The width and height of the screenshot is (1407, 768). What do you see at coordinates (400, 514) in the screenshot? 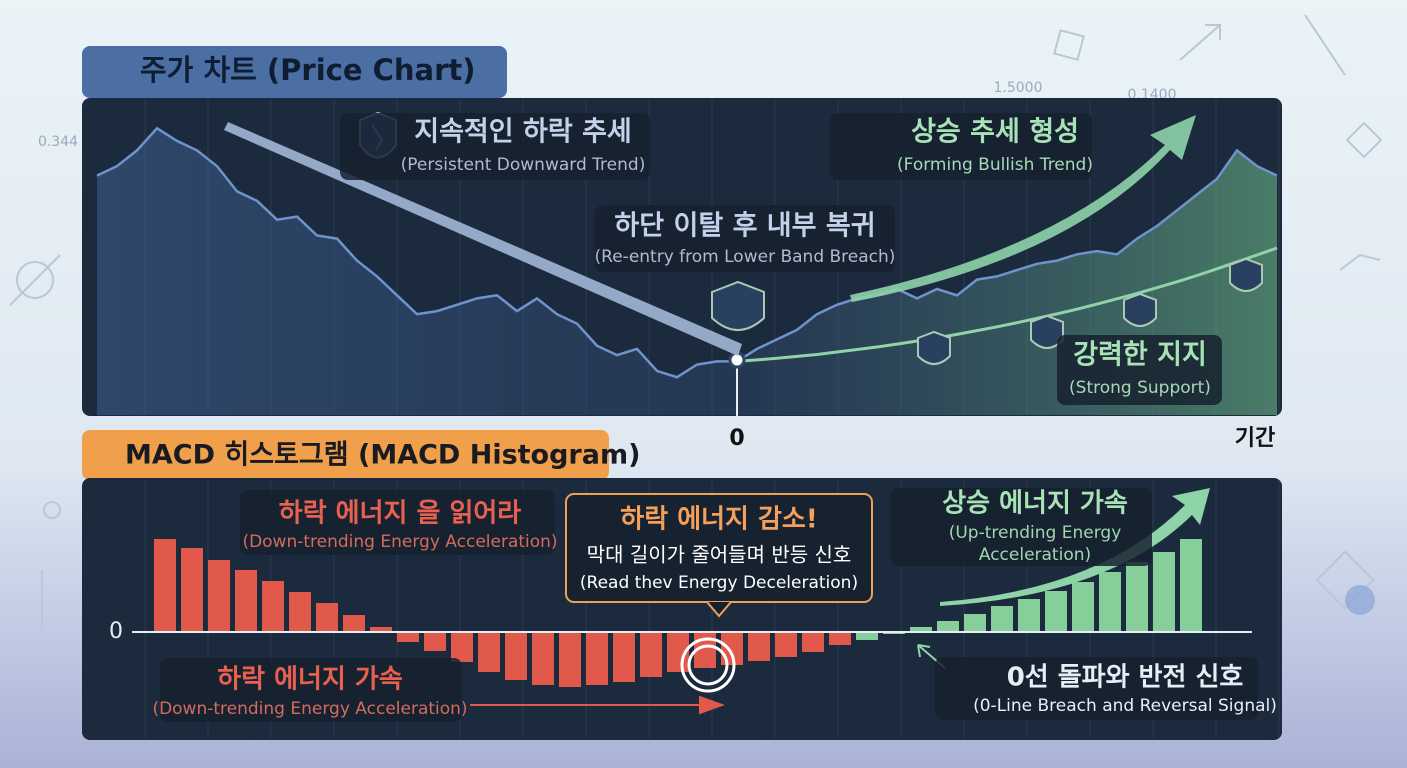
I see `annotation-title: 하락 에너지 을 읽어라` at bounding box center [400, 514].